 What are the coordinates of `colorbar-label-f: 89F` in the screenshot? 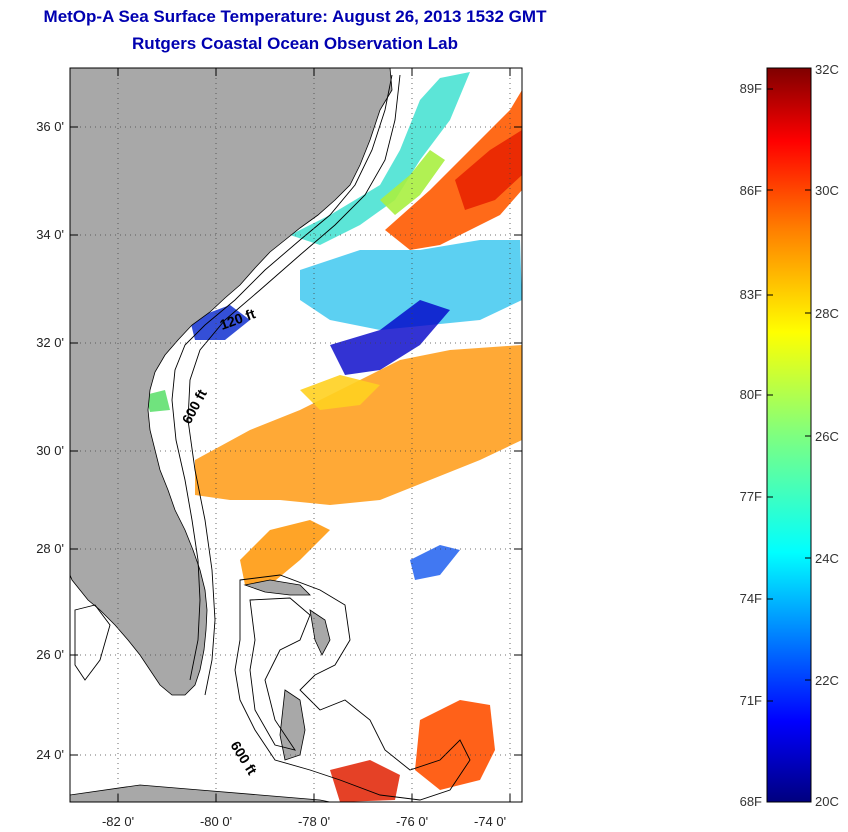 It's located at (751, 88).